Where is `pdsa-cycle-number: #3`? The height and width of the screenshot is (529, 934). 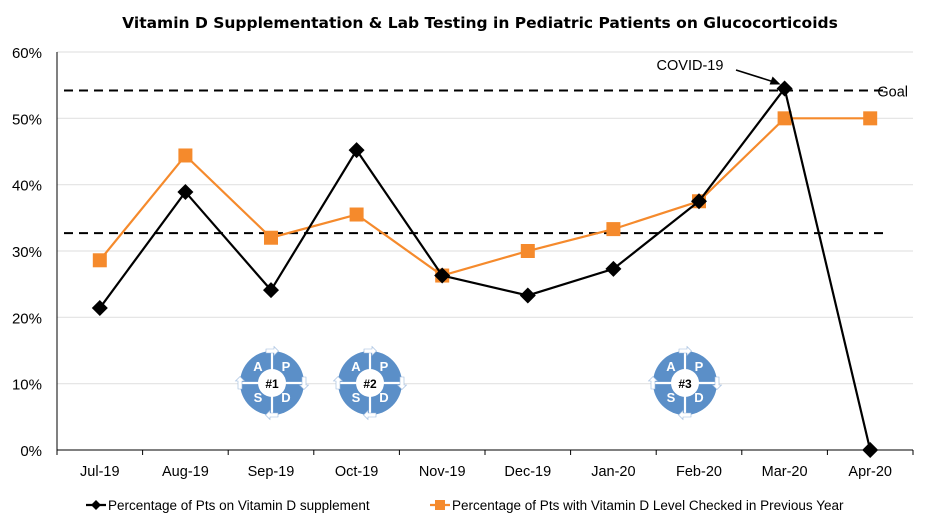
pdsa-cycle-number: #3 is located at coordinates (685, 384).